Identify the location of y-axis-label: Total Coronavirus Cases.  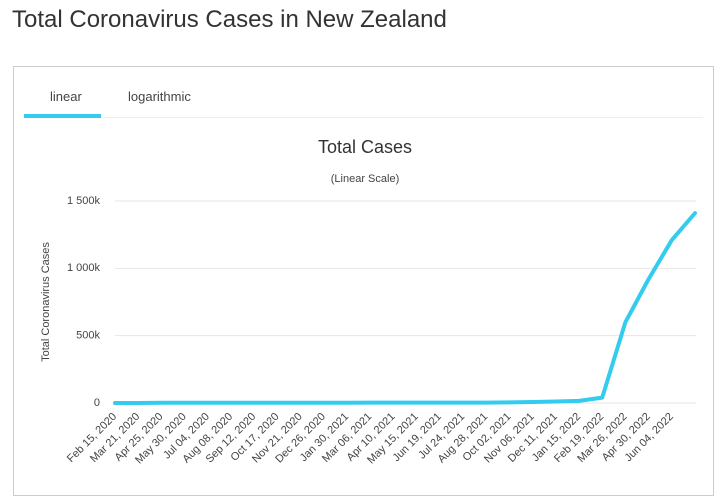
(46, 302).